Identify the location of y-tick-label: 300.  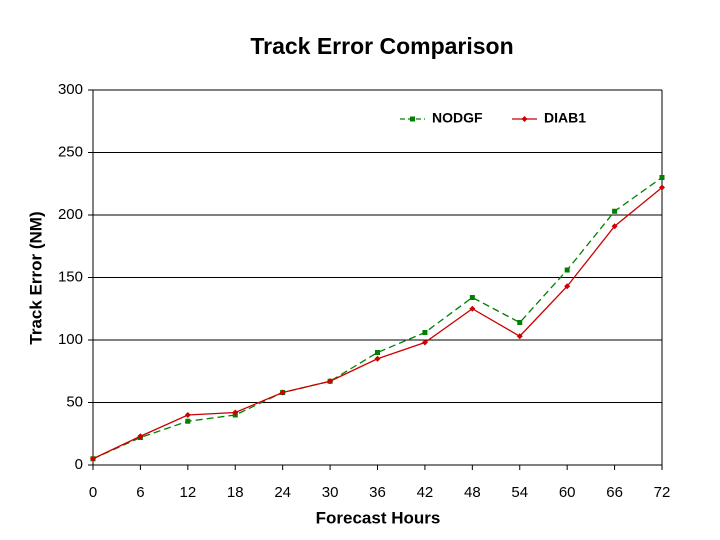
(70, 89).